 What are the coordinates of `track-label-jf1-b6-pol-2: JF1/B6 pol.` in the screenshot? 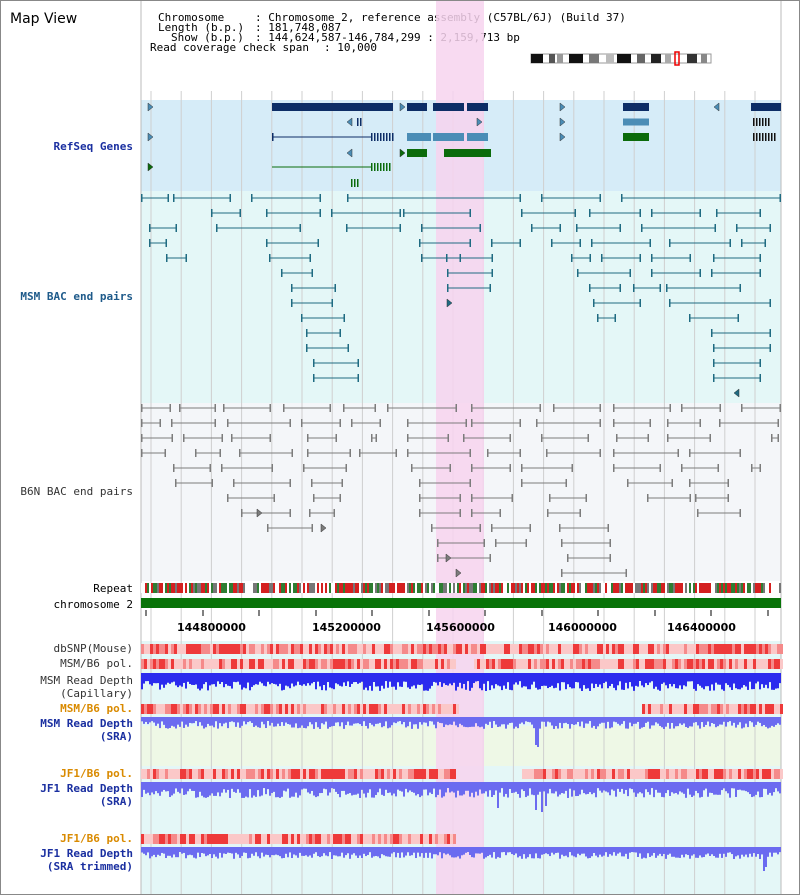 It's located at (96, 838).